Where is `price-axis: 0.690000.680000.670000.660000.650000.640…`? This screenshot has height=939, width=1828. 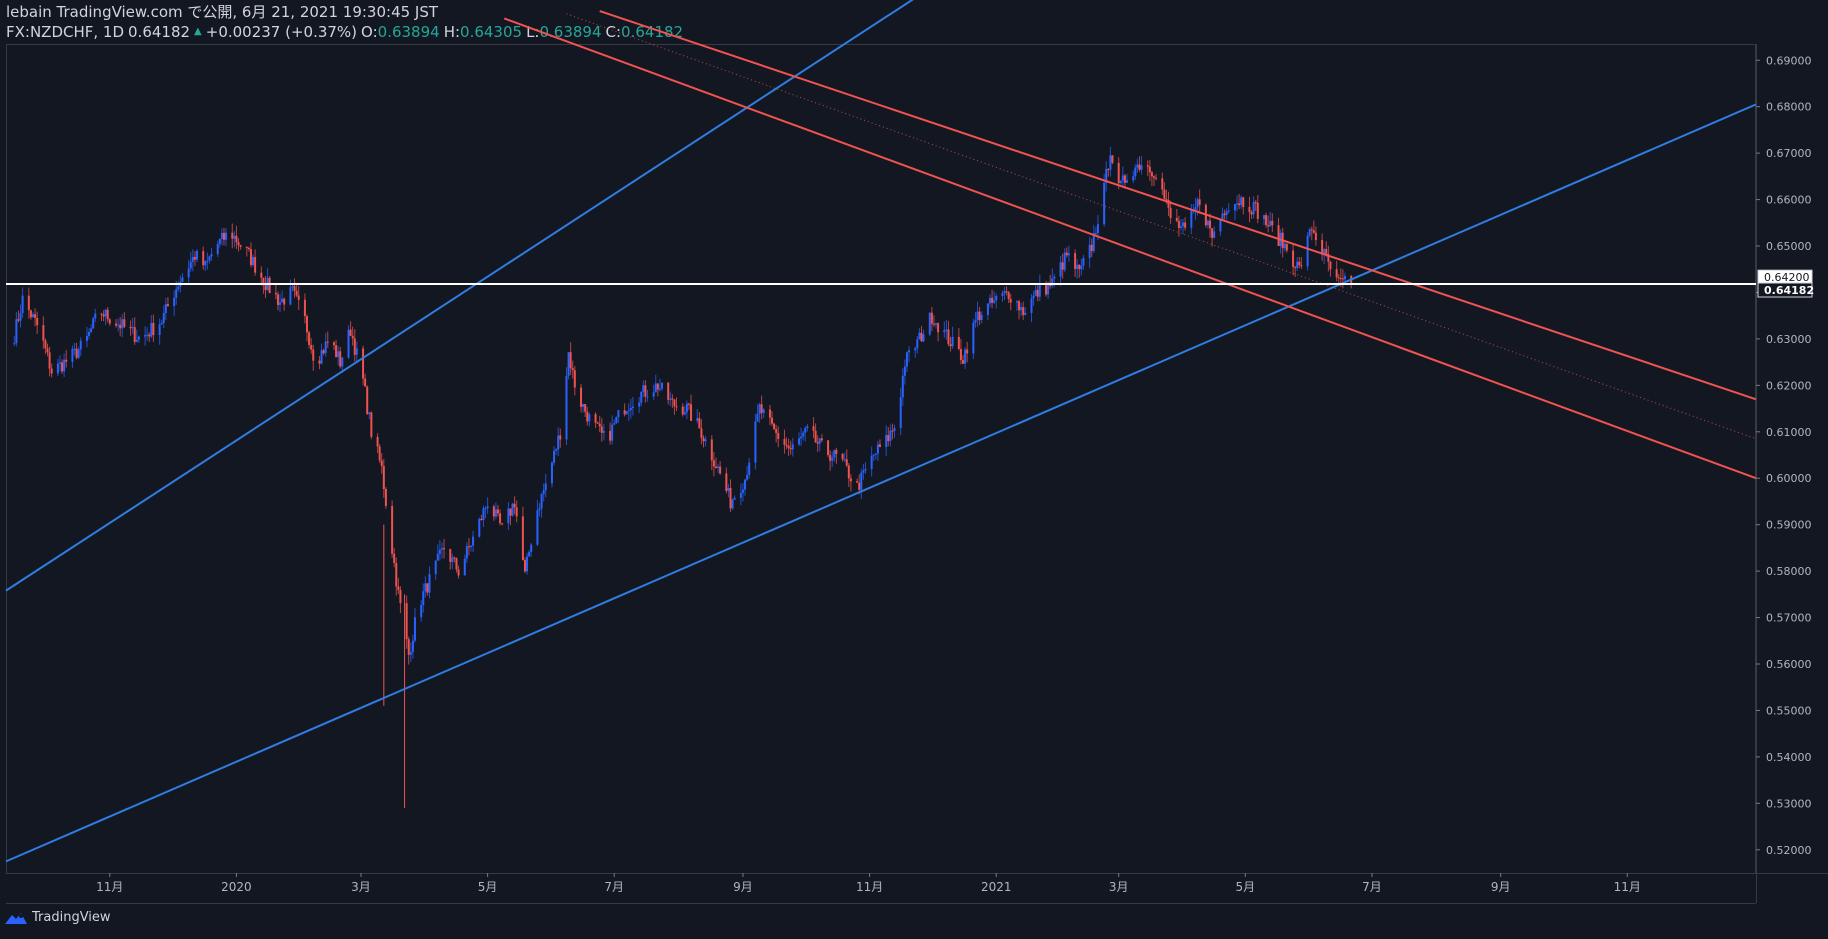
price-axis: 0.690000.680000.670000.660000.650000.640… is located at coordinates (1784, 455).